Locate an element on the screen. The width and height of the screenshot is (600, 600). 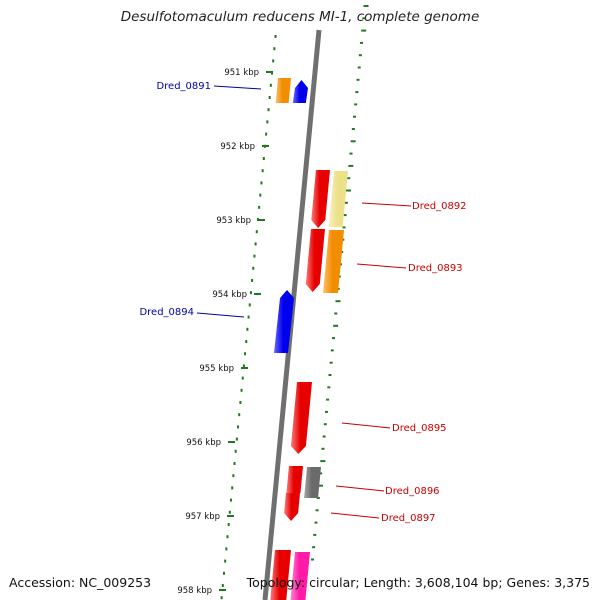
scale-tick-label: 951 kbp is located at coordinates (241, 73).